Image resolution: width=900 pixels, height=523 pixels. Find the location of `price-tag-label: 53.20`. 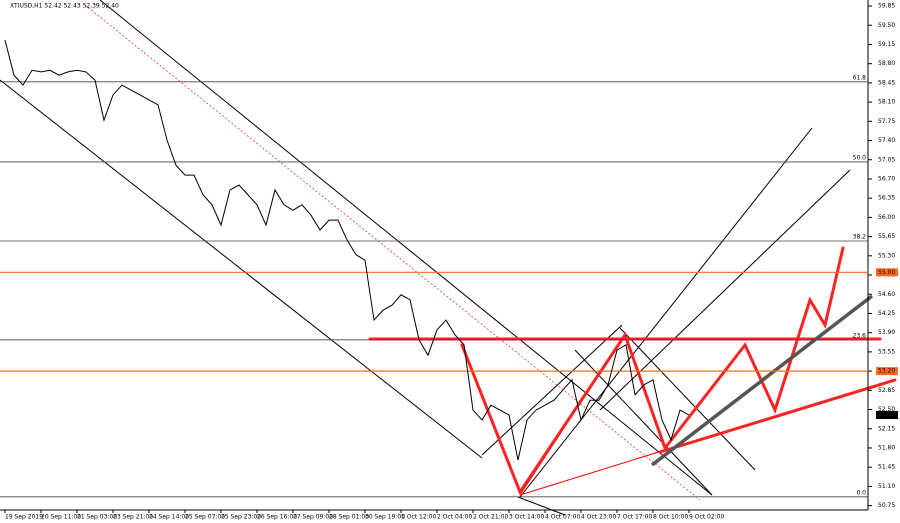

price-tag-label: 53.20 is located at coordinates (886, 371).